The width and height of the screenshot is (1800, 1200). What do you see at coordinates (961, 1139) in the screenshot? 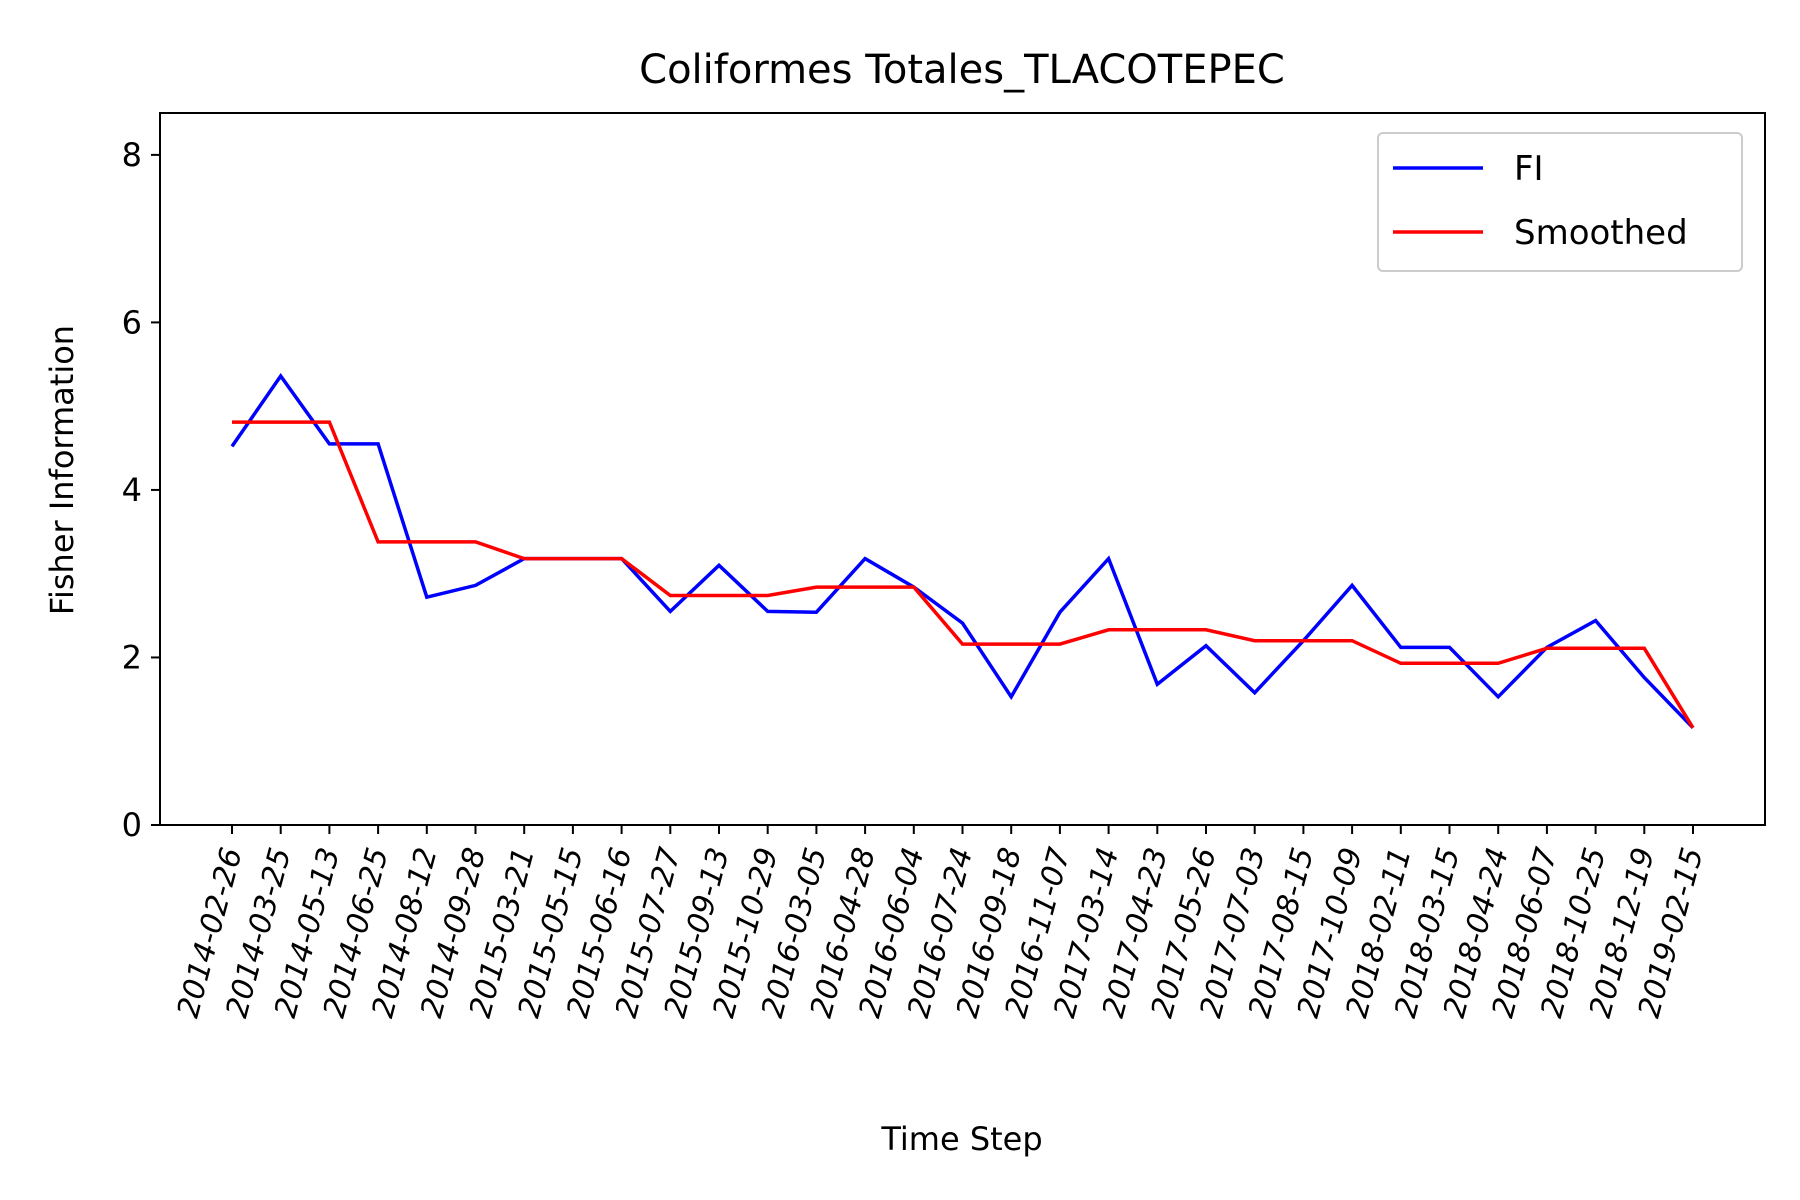
I see `x-axis-label: Time Step` at bounding box center [961, 1139].